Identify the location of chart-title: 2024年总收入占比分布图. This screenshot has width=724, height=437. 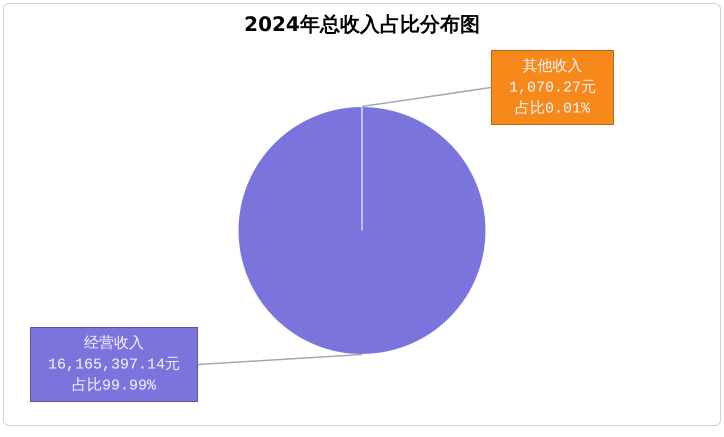
(362, 24).